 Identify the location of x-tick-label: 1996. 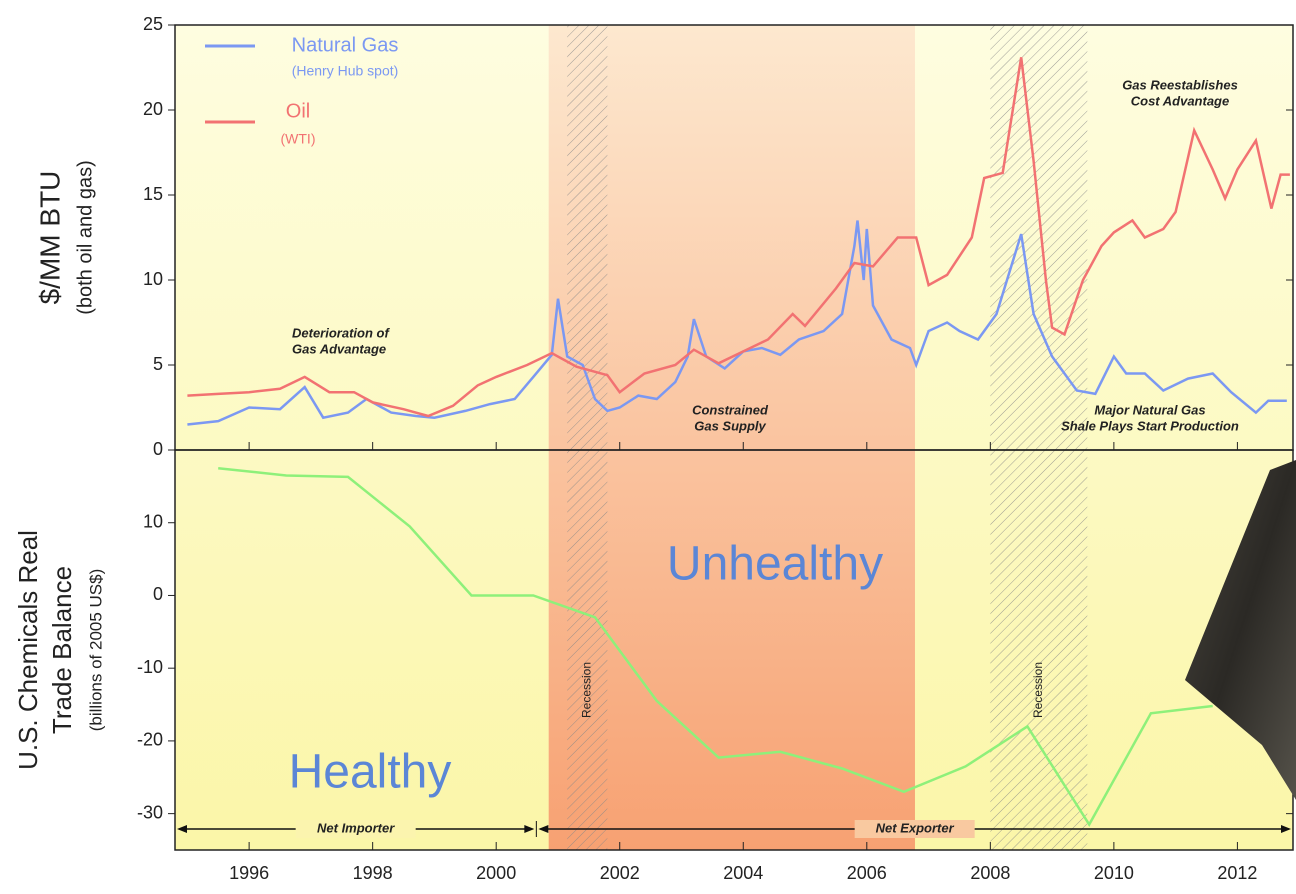
(249, 873).